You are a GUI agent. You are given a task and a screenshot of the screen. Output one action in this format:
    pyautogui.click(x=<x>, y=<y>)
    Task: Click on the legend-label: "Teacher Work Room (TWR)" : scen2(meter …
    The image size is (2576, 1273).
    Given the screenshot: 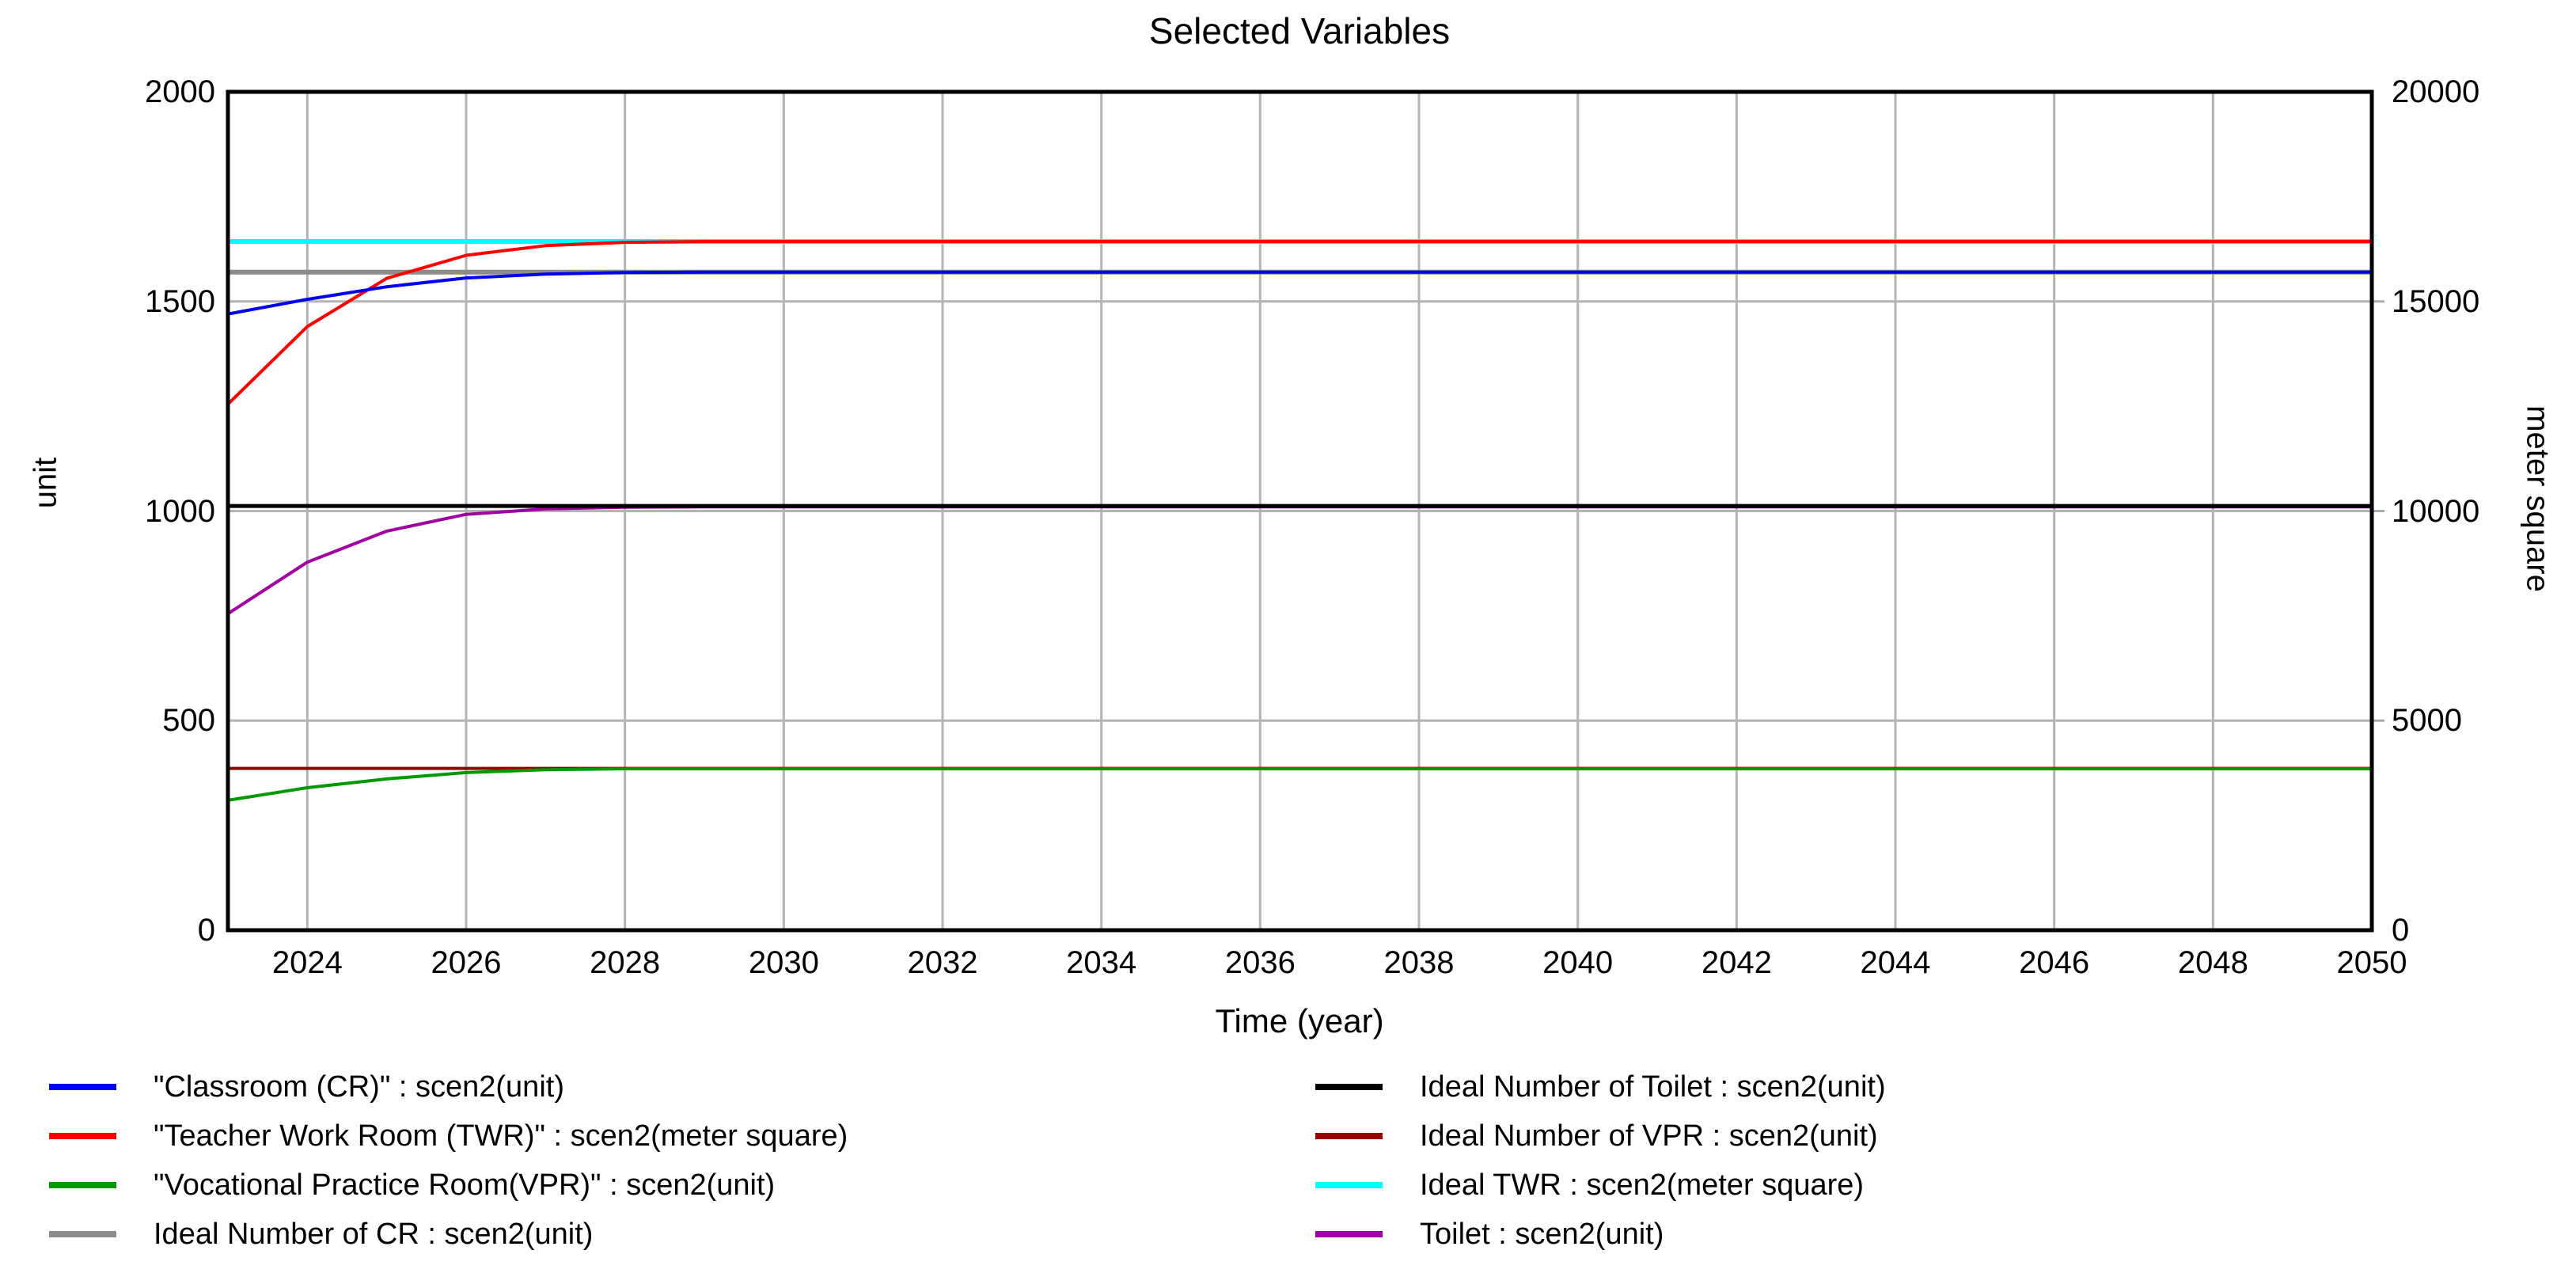 What is the action you would take?
    pyautogui.click(x=501, y=1136)
    